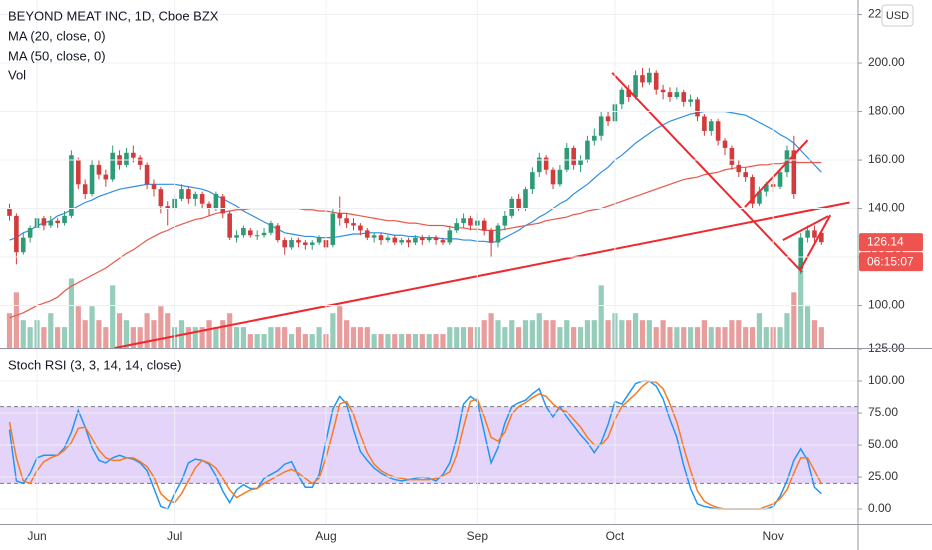 The width and height of the screenshot is (932, 550). I want to click on y-tick-label: 140.00, so click(886, 208).